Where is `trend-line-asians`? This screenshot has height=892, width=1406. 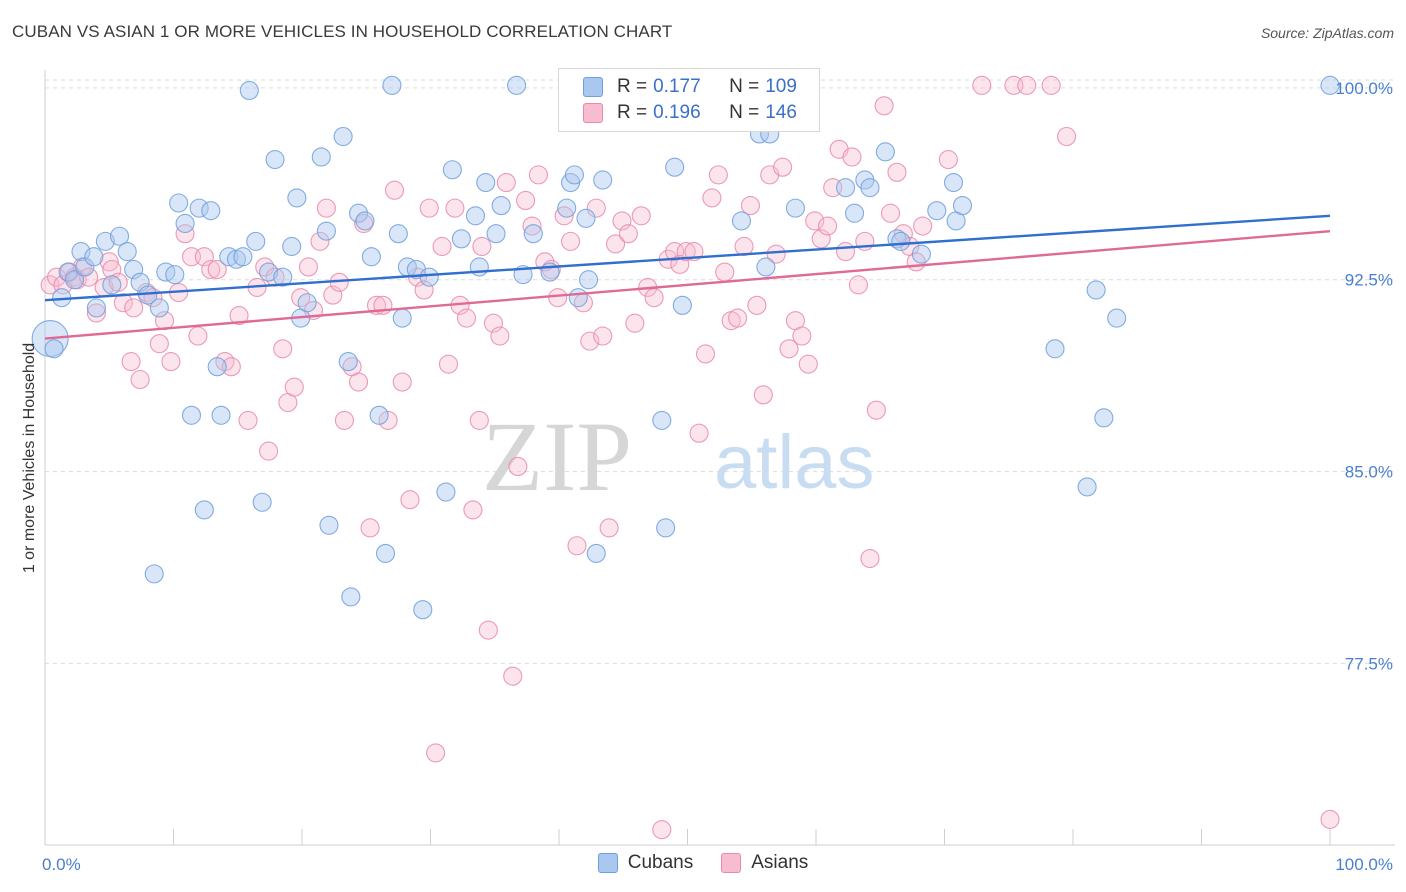 trend-line-asians is located at coordinates (687, 284).